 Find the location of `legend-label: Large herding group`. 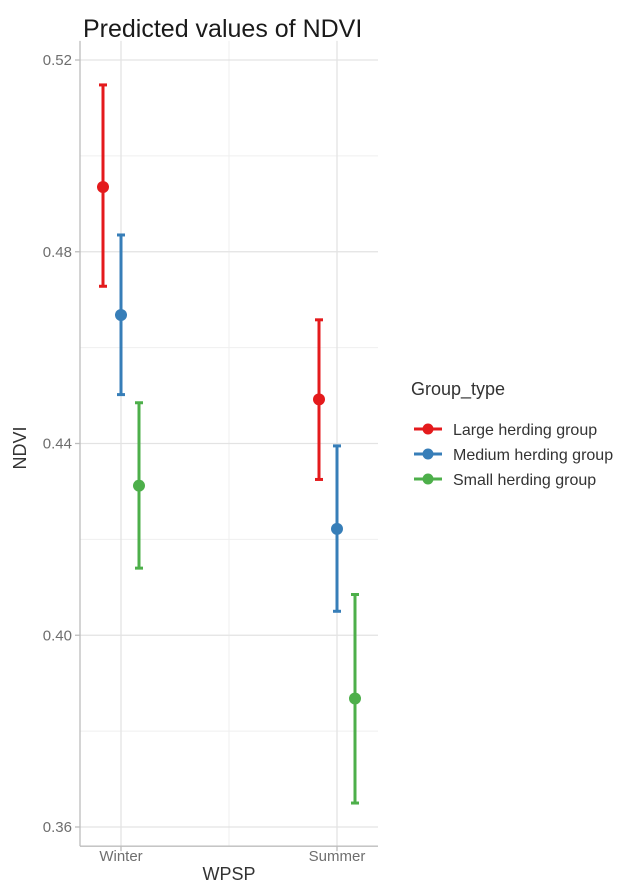

legend-label: Large herding group is located at coordinates (525, 430).